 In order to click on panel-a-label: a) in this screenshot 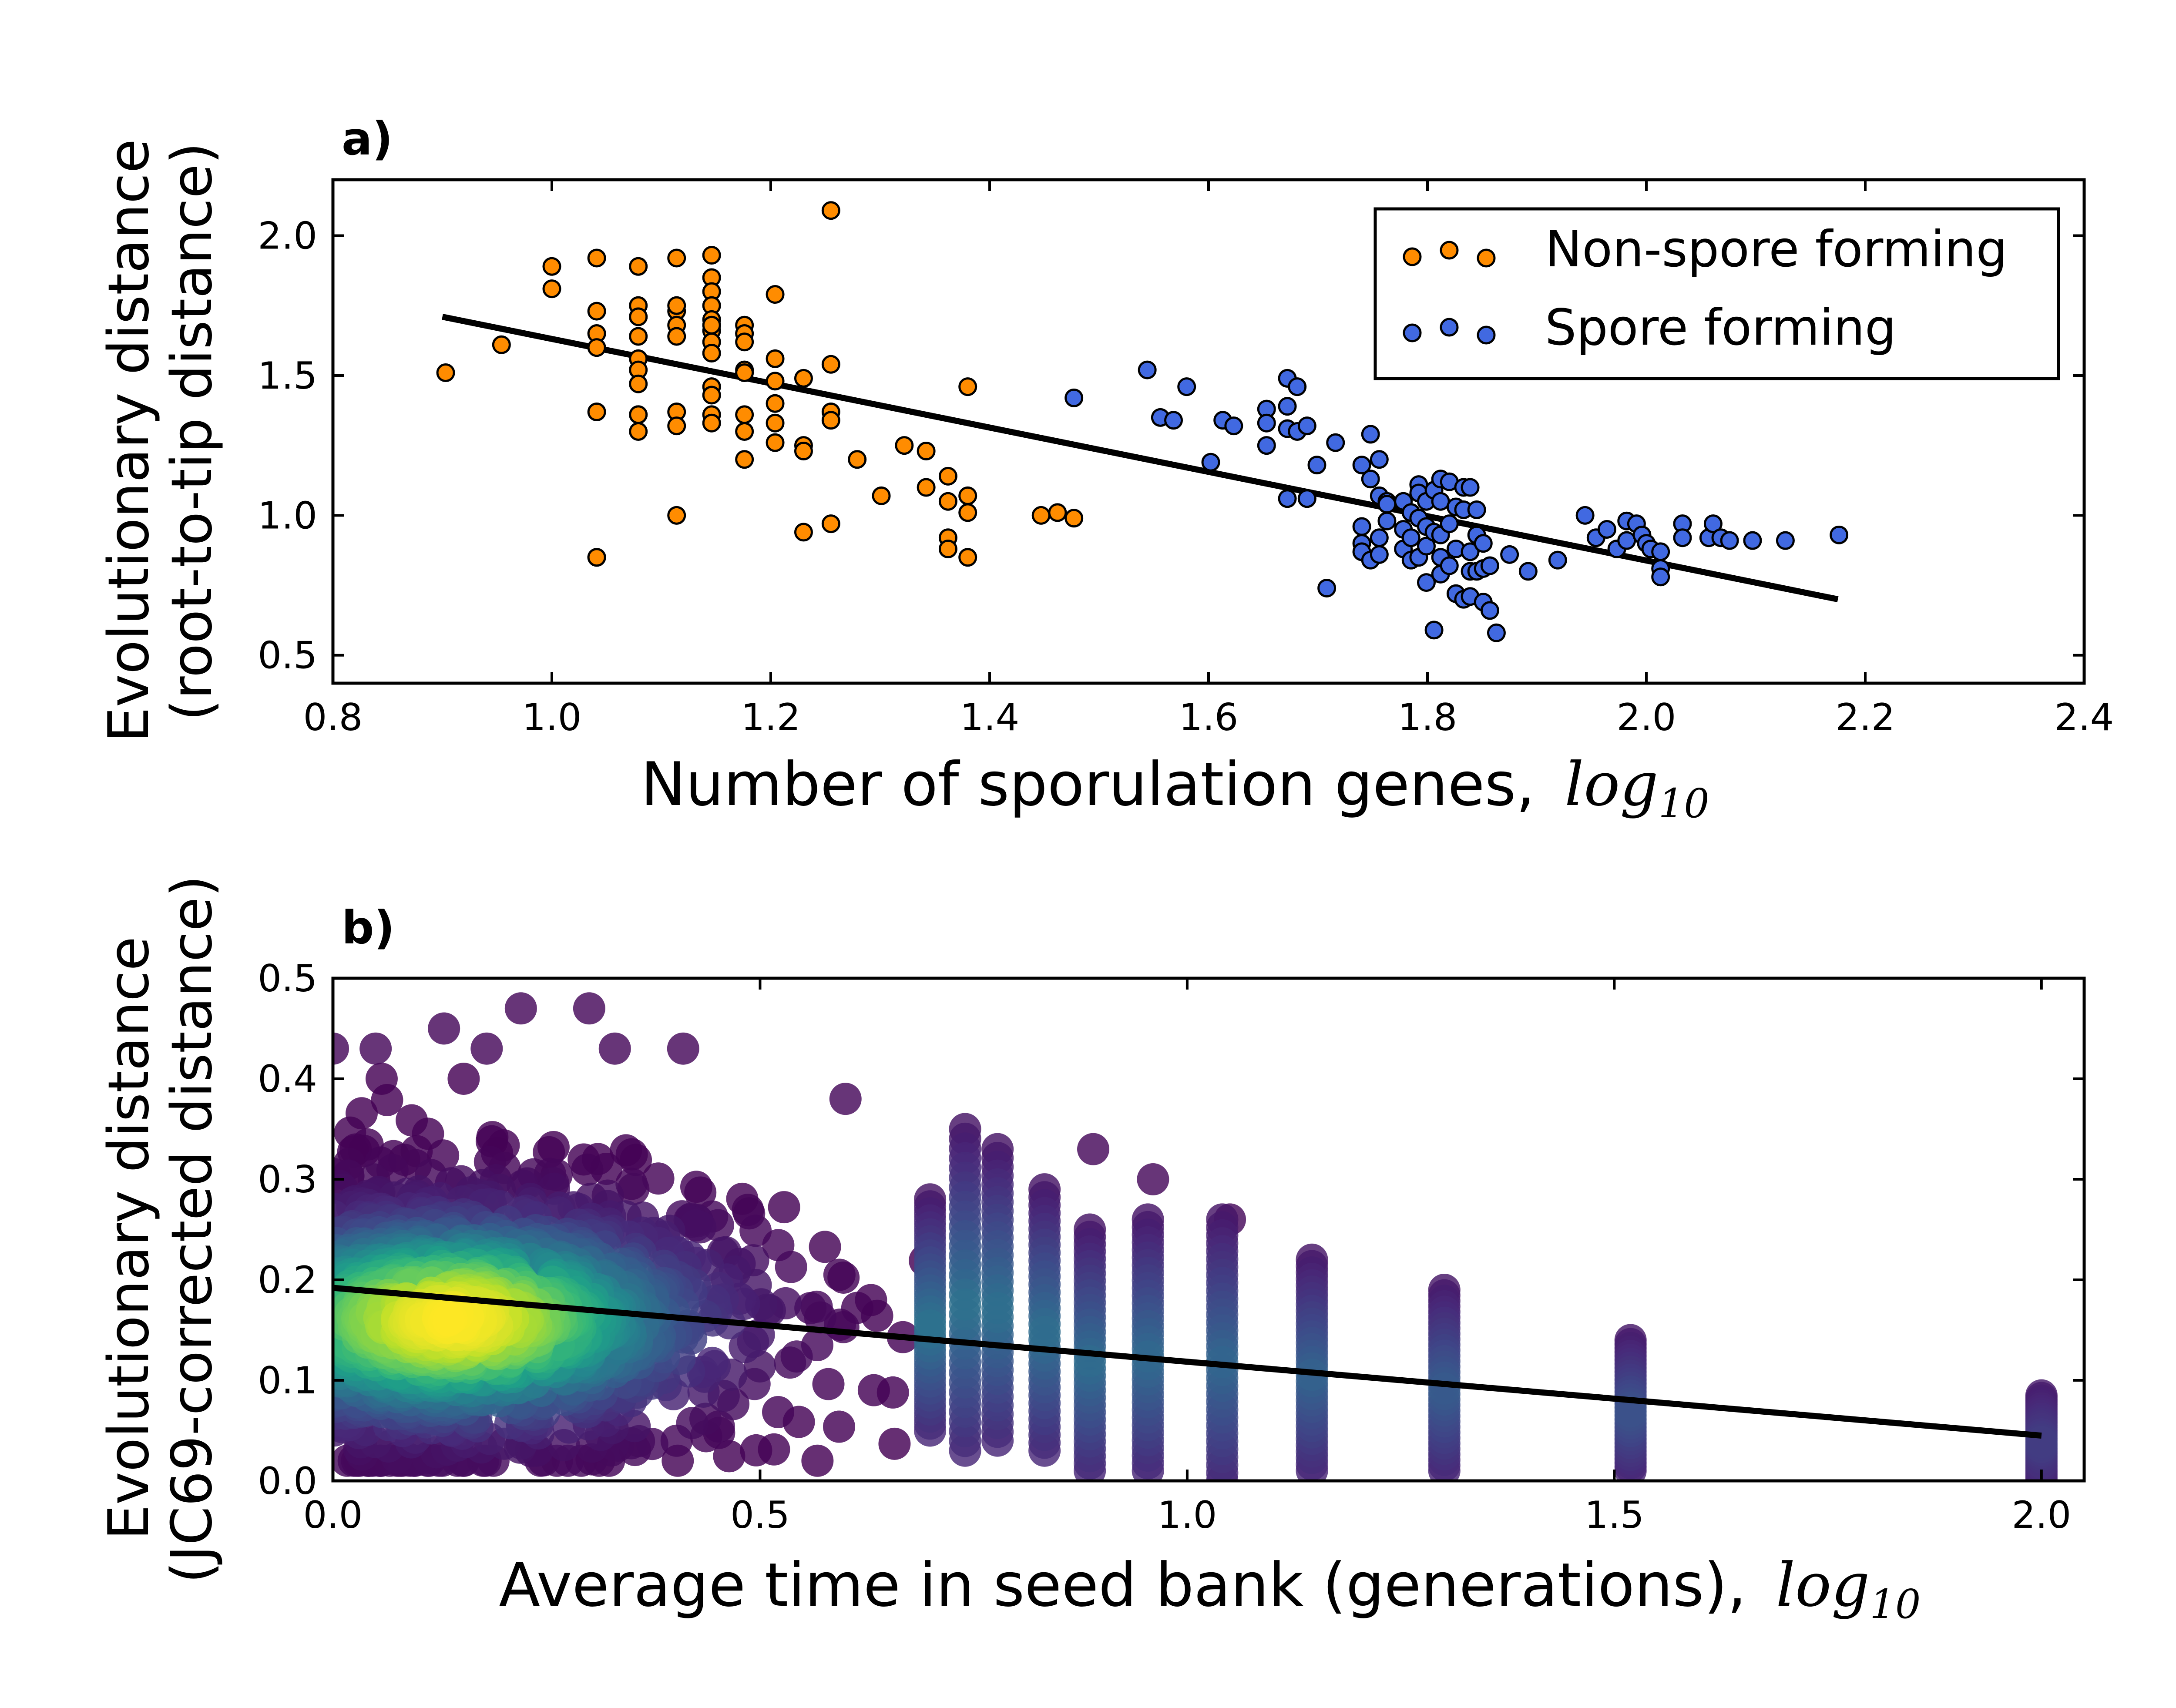, I will do `click(367, 139)`.